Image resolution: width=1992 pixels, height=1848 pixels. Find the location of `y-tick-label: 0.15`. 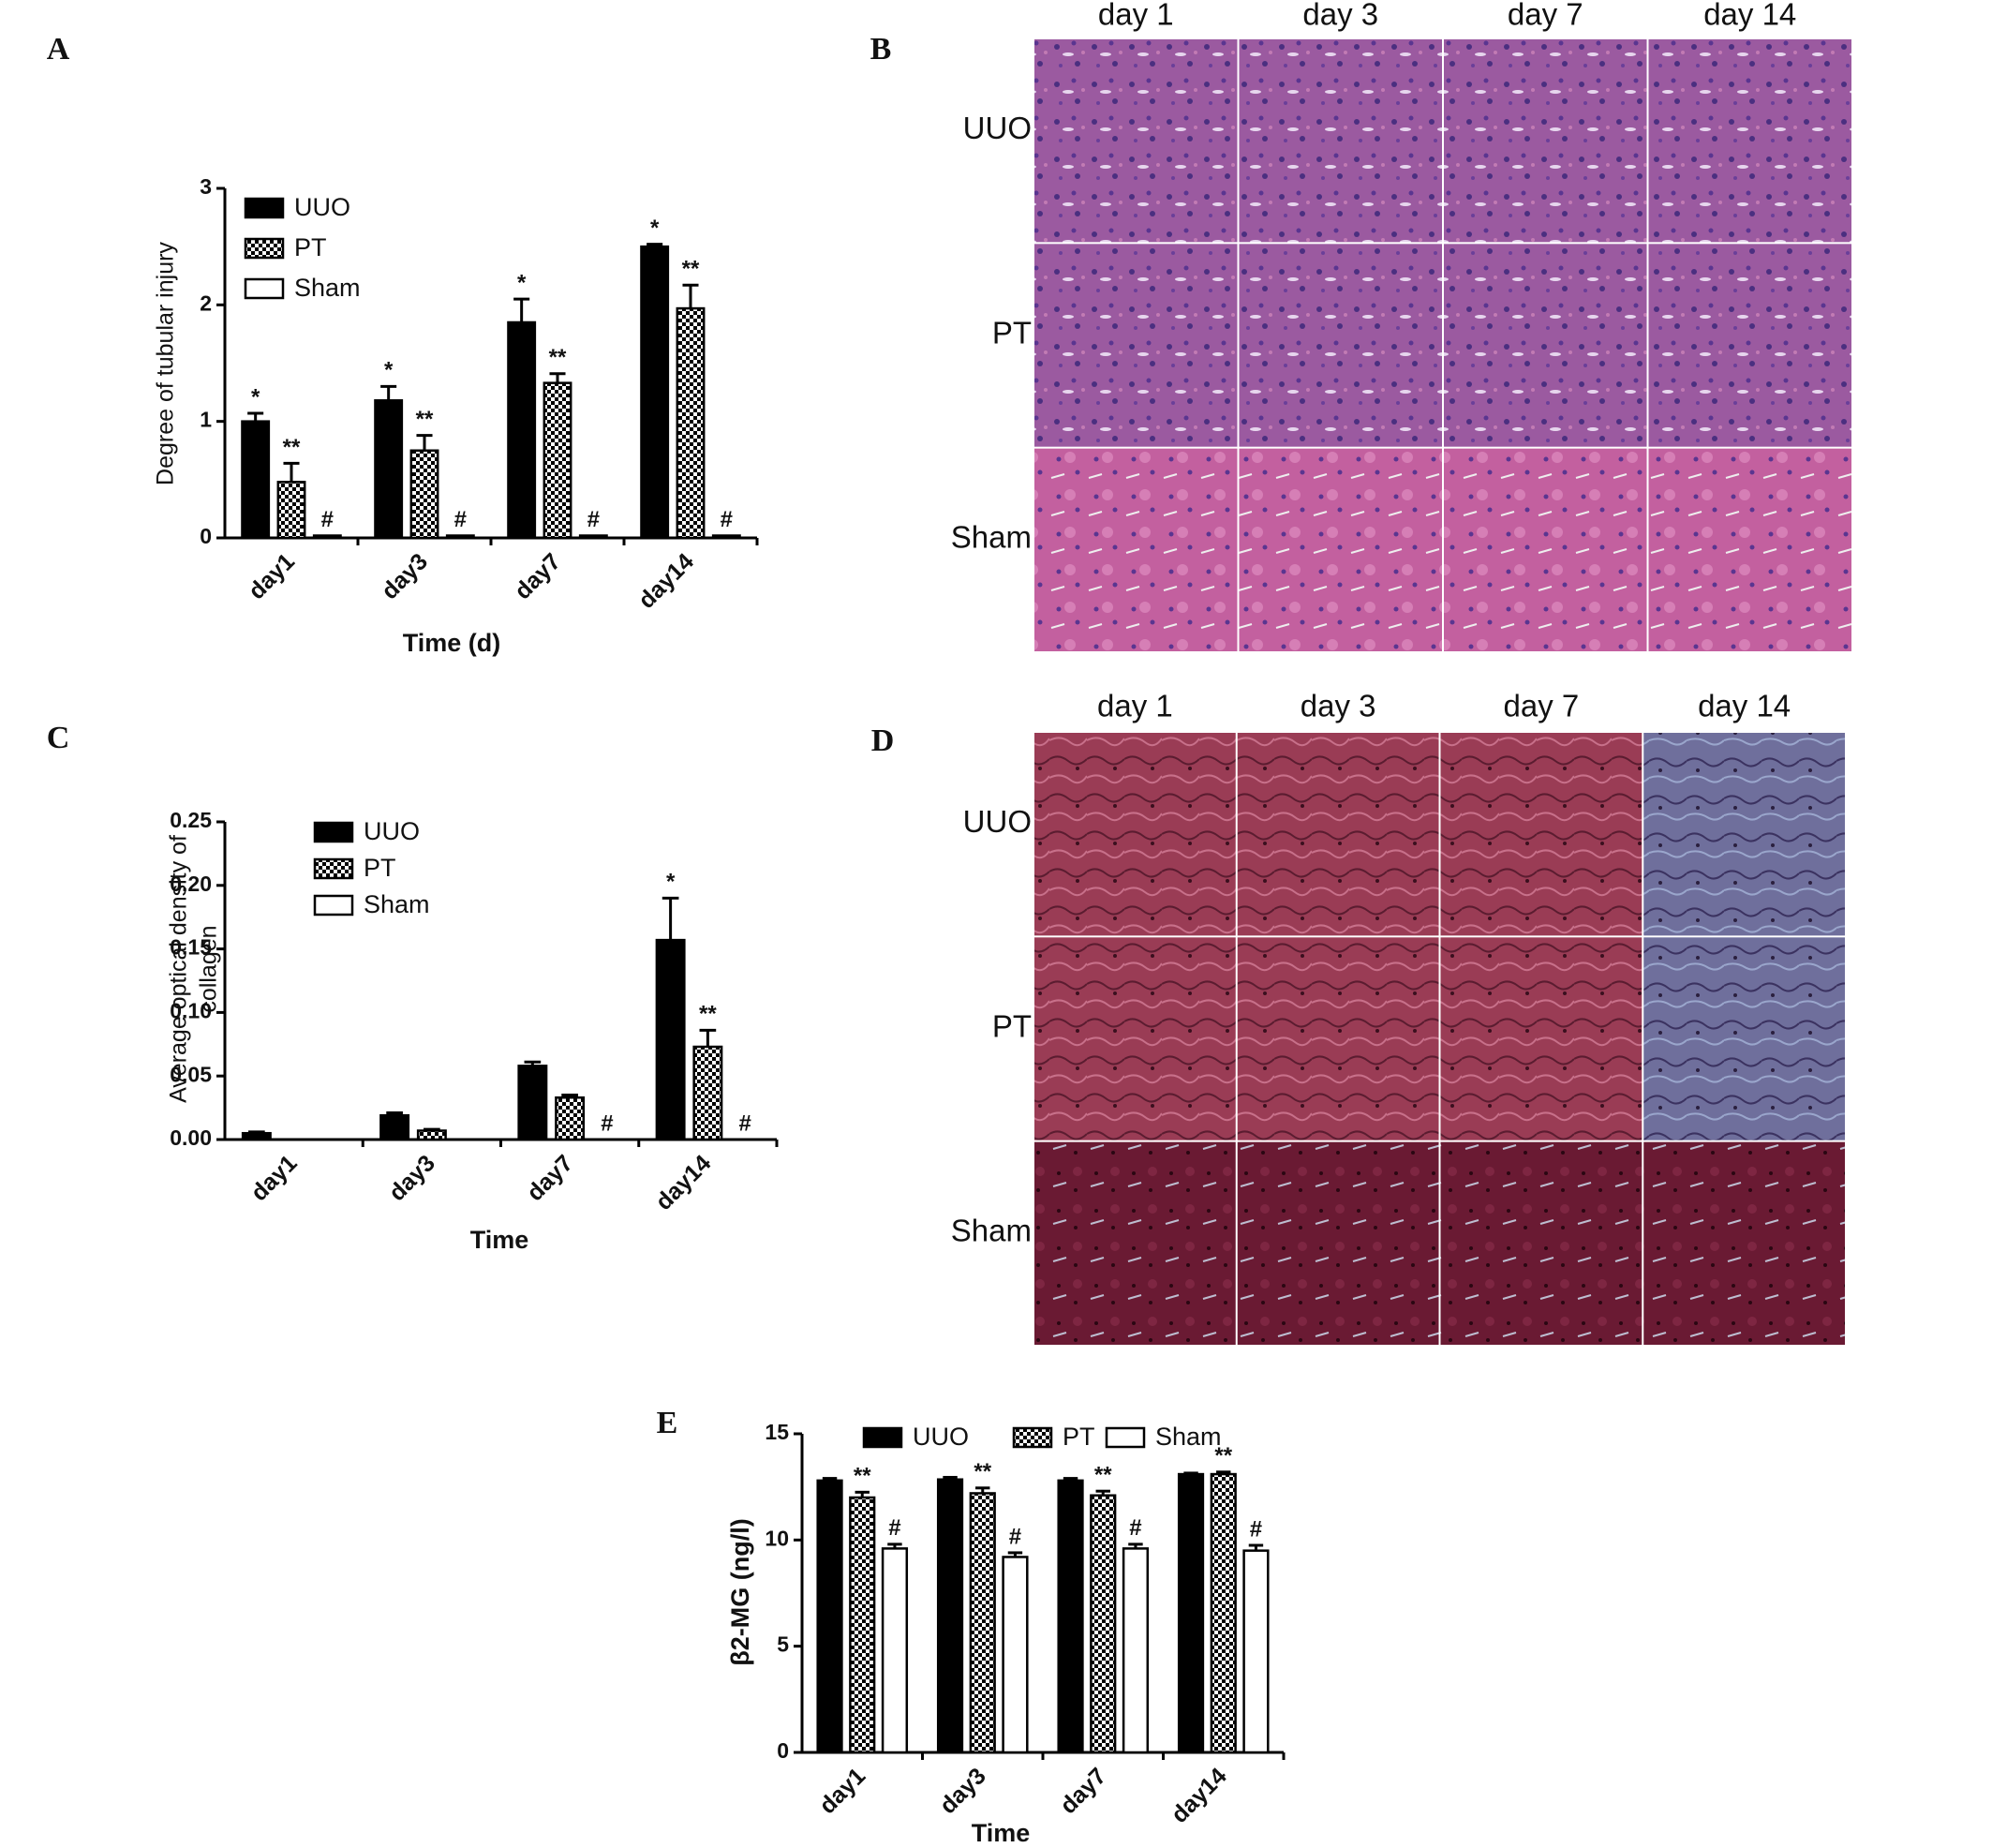

y-tick-label: 0.15 is located at coordinates (191, 947).